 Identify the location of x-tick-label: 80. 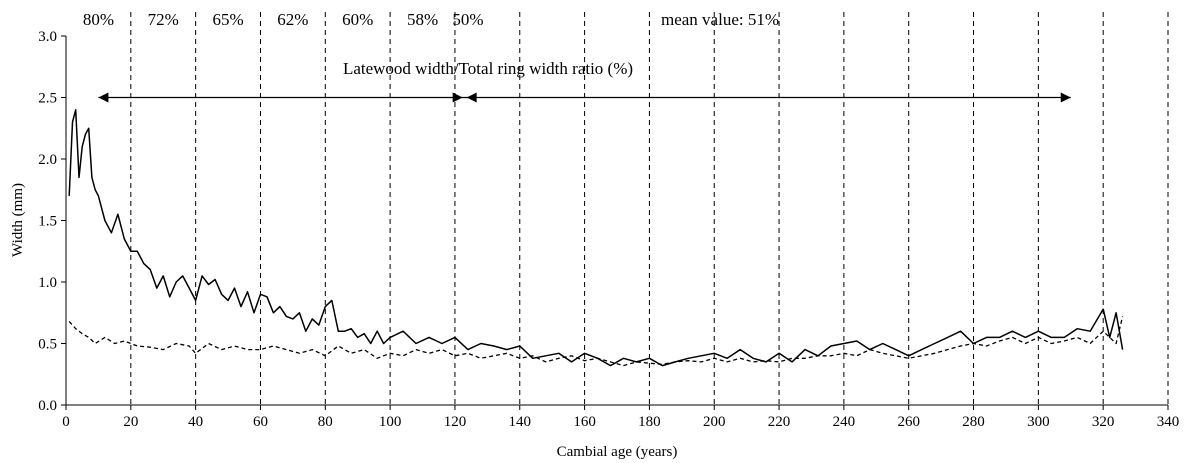
(325, 422).